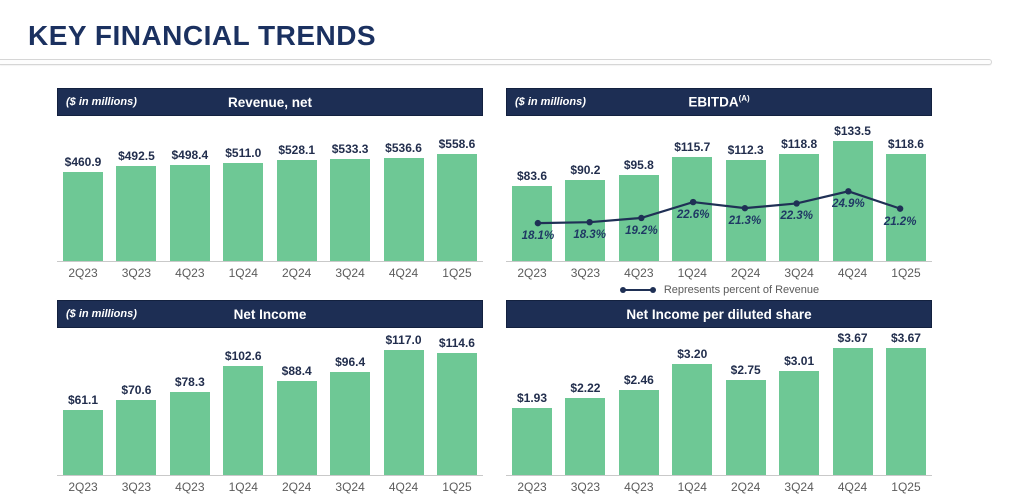  Describe the element at coordinates (693, 215) in the screenshot. I see `line-point-label: 22.6%` at that location.